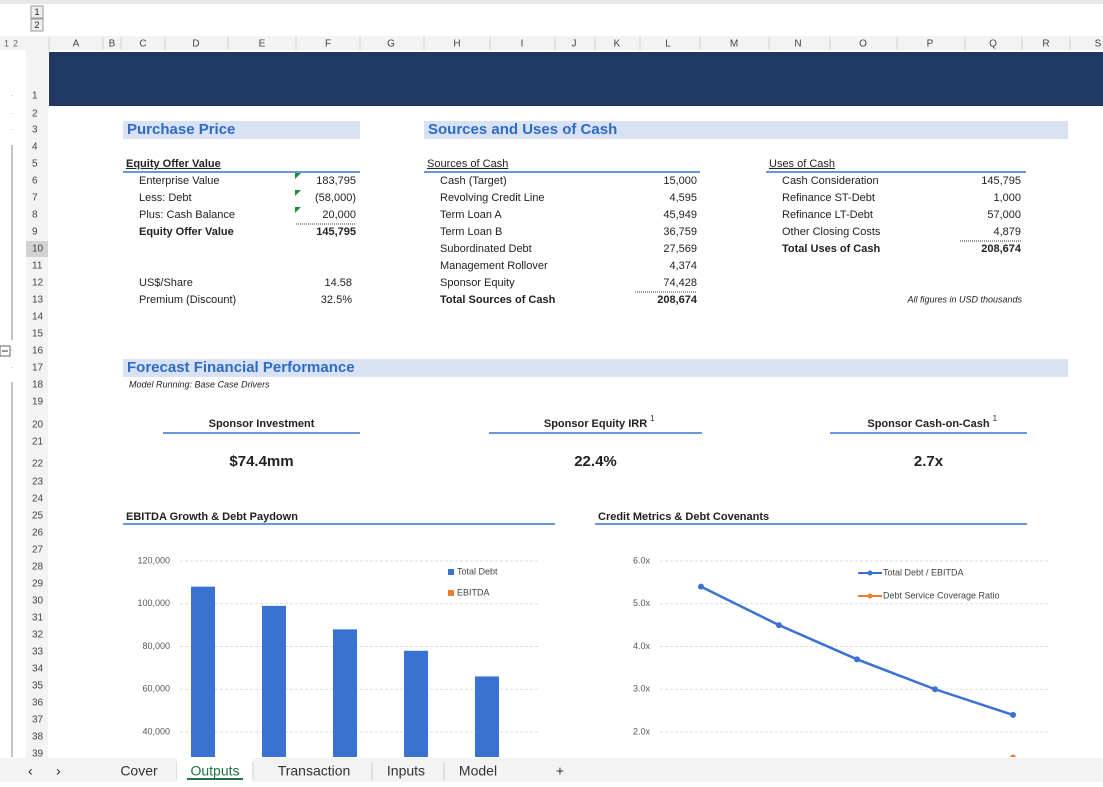 The image size is (1103, 787). What do you see at coordinates (863, 44) in the screenshot?
I see `column-header: O` at bounding box center [863, 44].